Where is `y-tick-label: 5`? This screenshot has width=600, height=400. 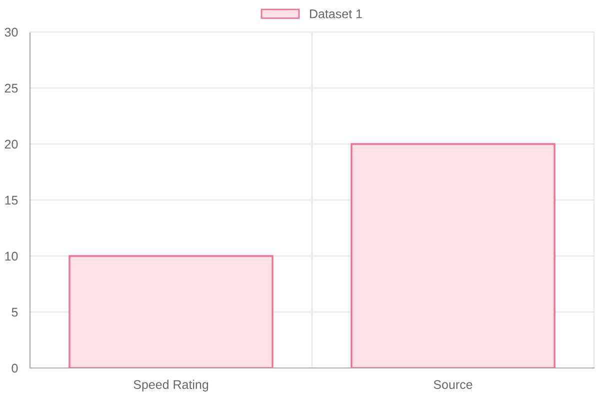
y-tick-label: 5 is located at coordinates (15, 312).